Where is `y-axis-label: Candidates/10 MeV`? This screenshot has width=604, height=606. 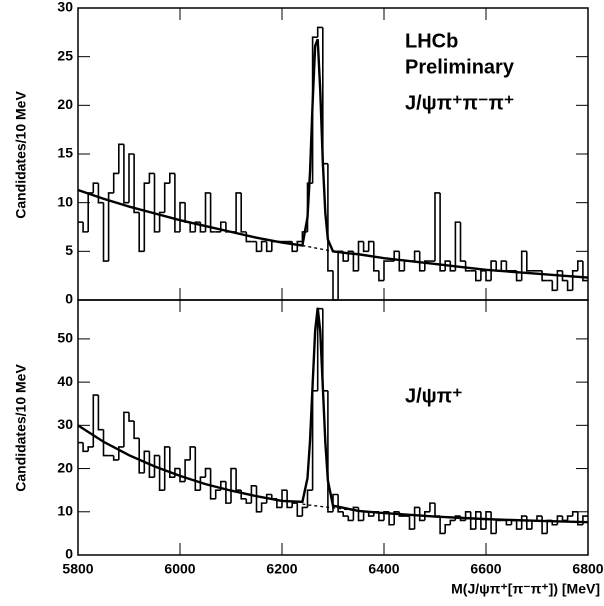
y-axis-label: Candidates/10 MeV is located at coordinates (21, 428).